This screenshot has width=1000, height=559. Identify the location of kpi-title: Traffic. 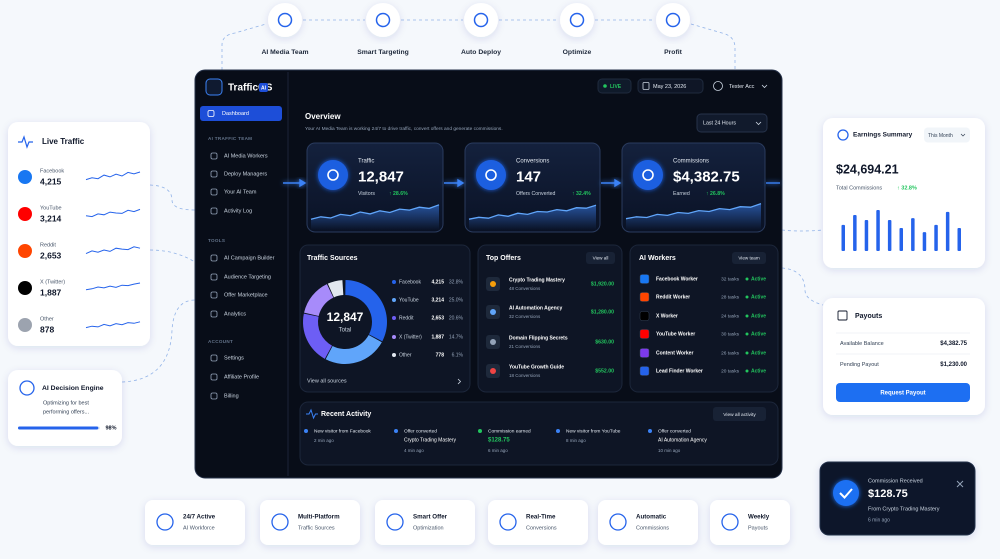
(366, 162).